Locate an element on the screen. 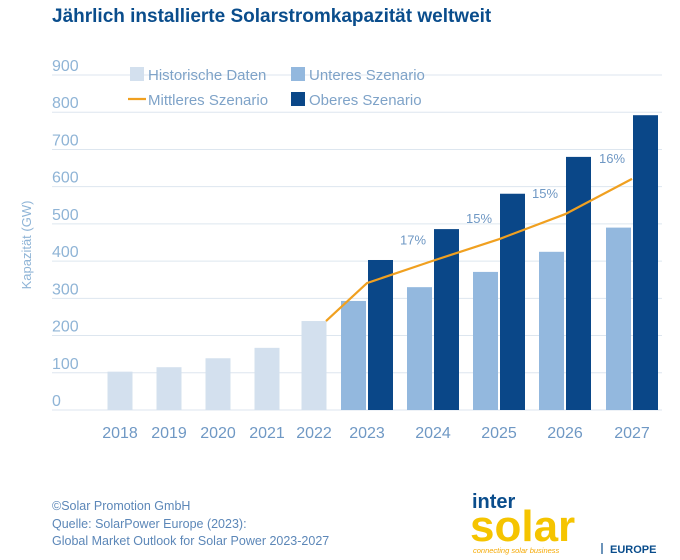 This screenshot has width=680, height=560. line-mid-scenario is located at coordinates (479, 249).